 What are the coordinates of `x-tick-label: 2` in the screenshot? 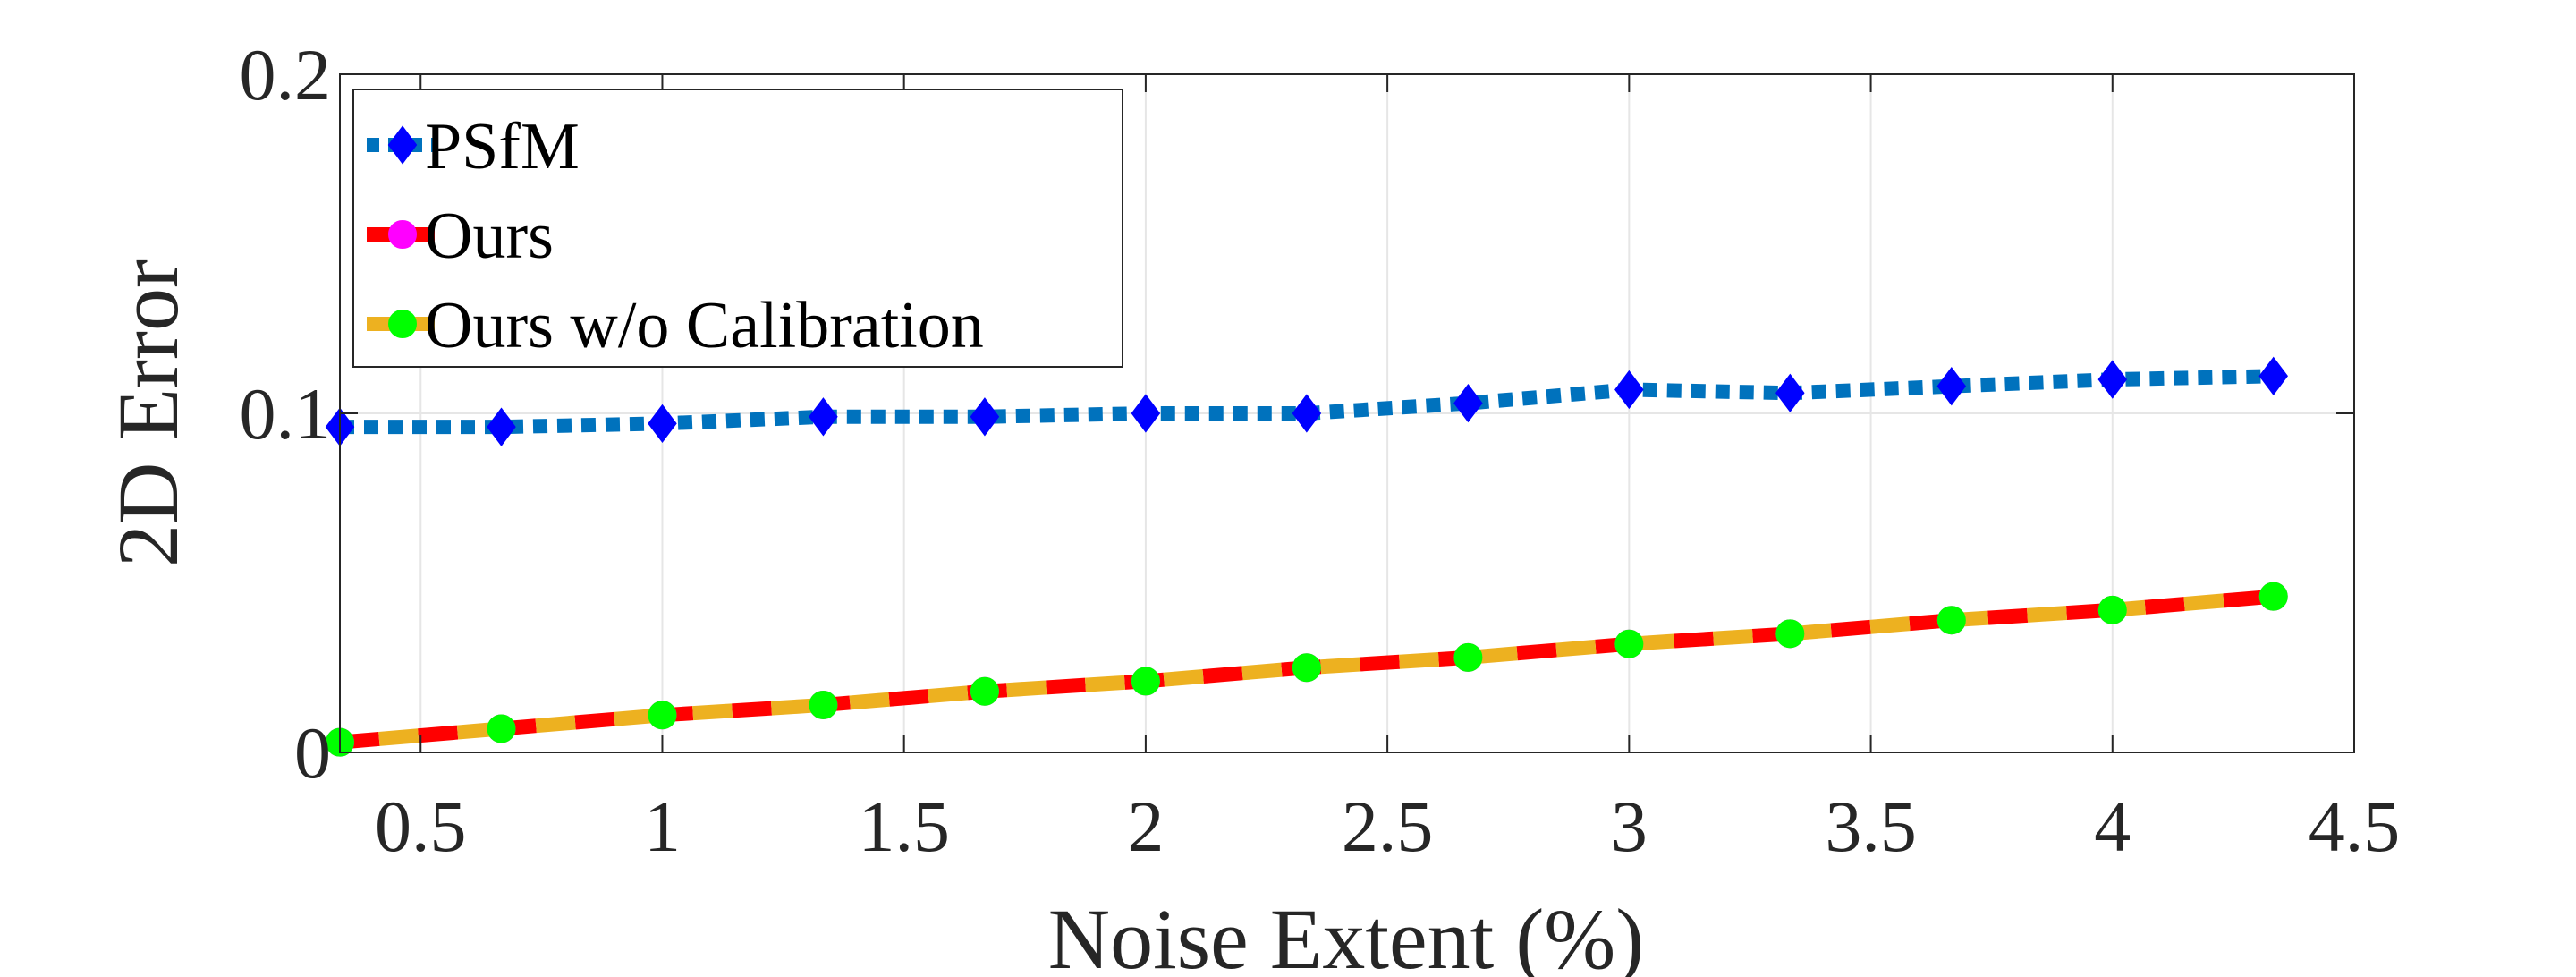 It's located at (1145, 826).